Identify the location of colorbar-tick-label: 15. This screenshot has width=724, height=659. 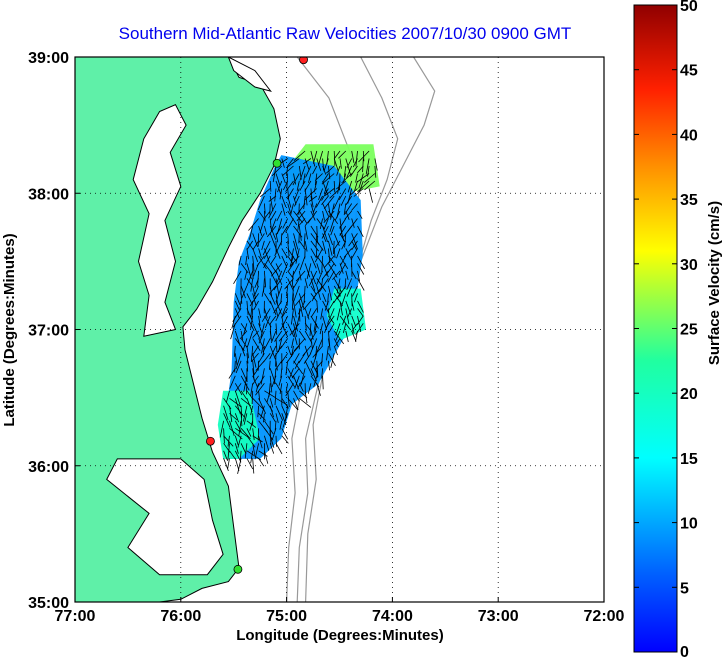
(689, 459).